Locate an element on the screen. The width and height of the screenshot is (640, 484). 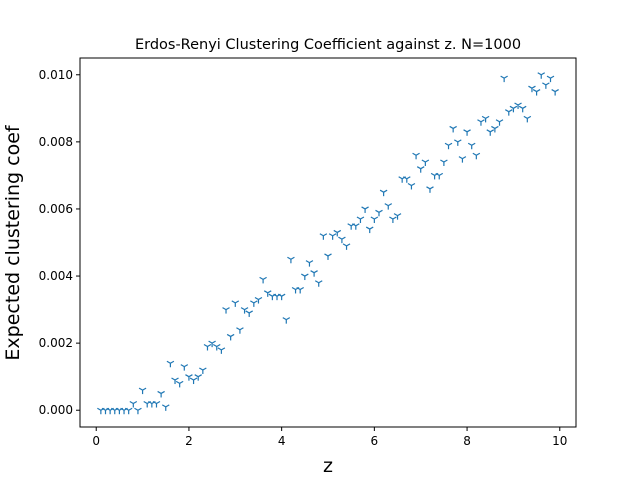
x-tick-label: 2 is located at coordinates (189, 441).